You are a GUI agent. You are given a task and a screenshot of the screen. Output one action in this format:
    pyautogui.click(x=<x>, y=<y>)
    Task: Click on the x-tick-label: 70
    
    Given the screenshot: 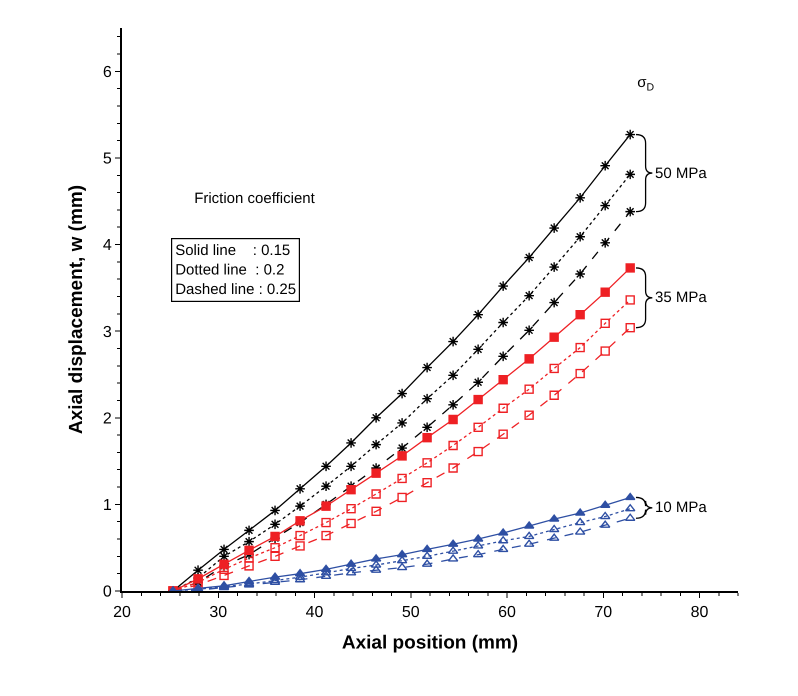 What is the action you would take?
    pyautogui.click(x=603, y=613)
    